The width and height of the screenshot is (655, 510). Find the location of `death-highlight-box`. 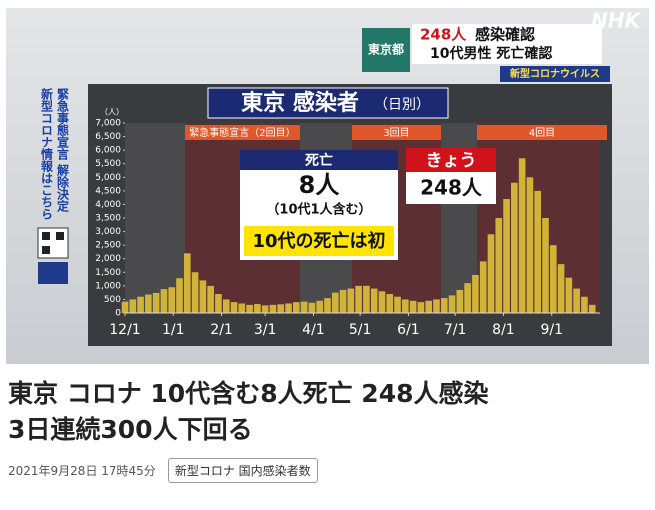

death-highlight-box is located at coordinates (319, 241).